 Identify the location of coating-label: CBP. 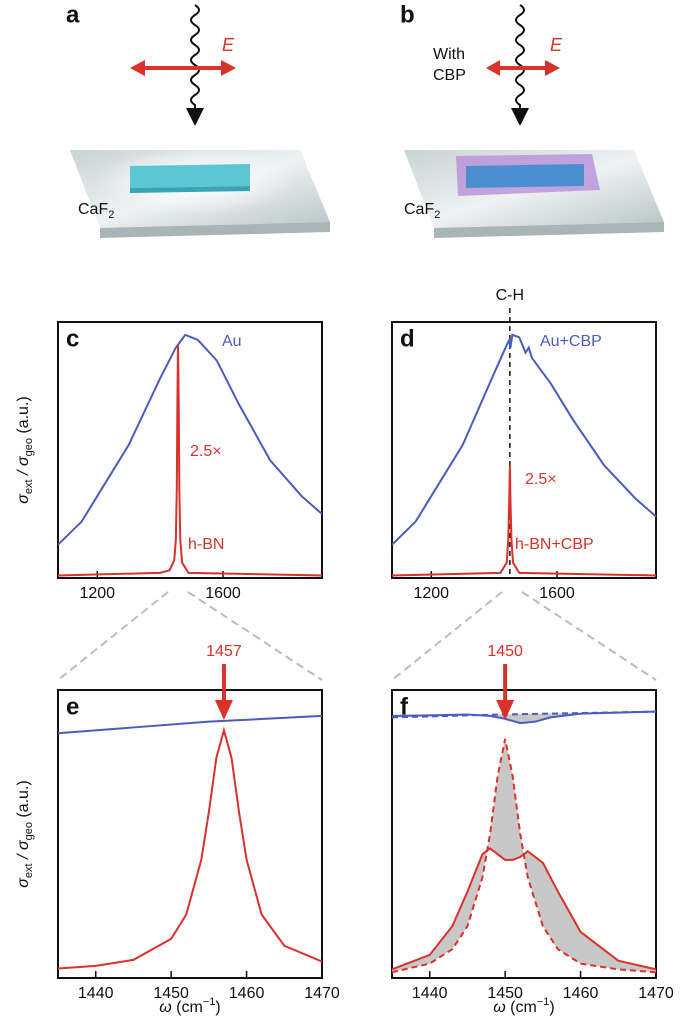
(449, 75).